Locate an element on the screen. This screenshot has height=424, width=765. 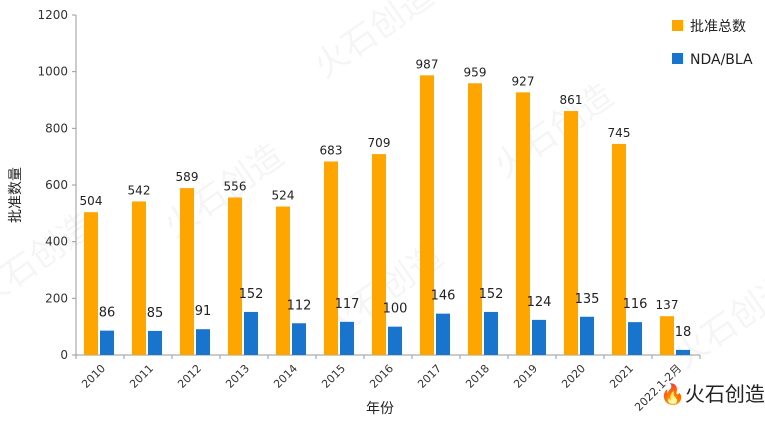
watermark-logo: 🔥火石创造 is located at coordinates (712, 392).